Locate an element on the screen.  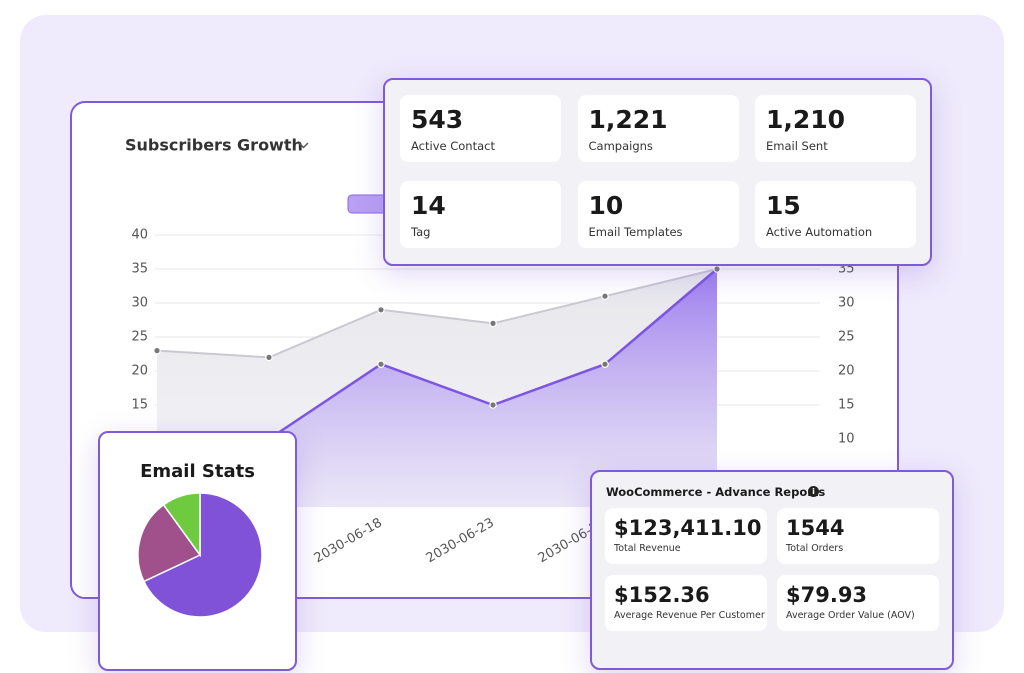
y2-tick-label: 20 is located at coordinates (846, 371).